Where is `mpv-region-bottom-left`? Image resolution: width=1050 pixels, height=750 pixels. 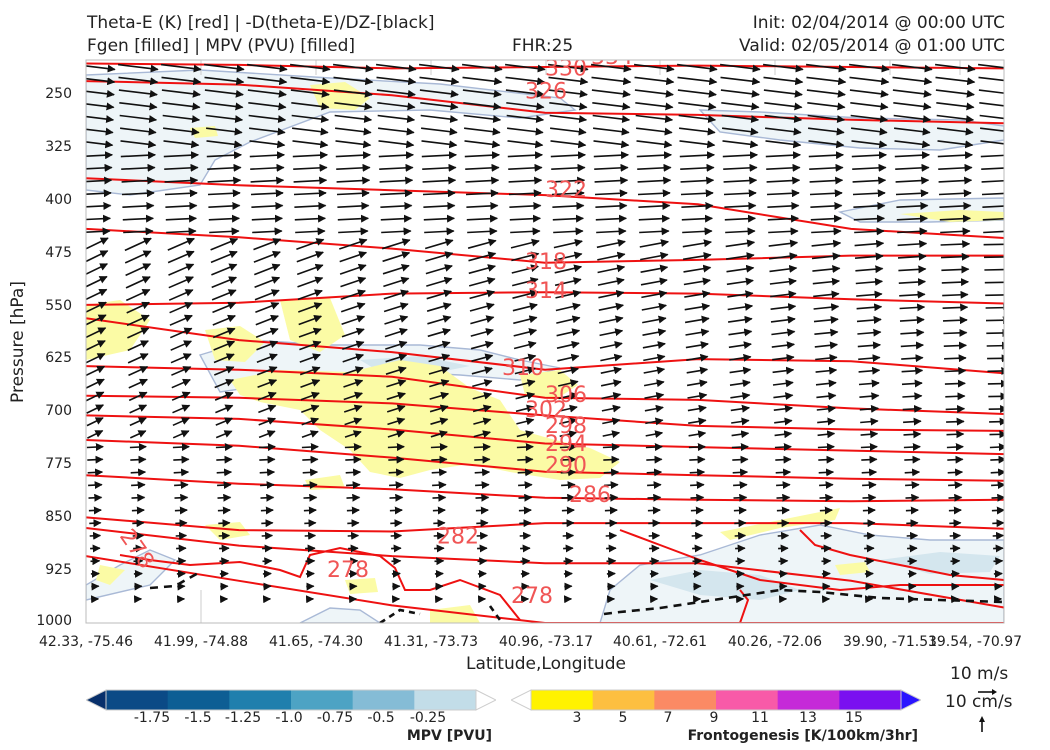
mpv-region-bottom-left is located at coordinates (340, 615).